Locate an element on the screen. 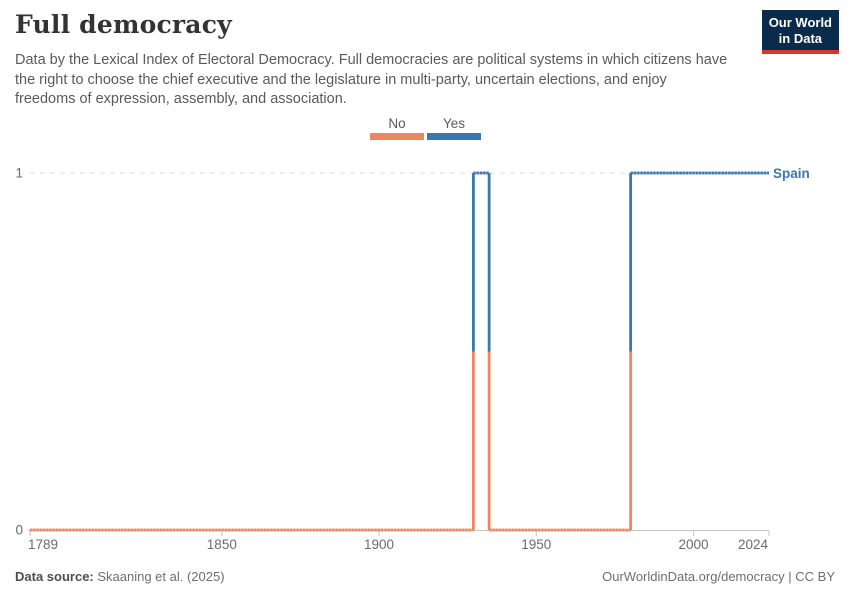 Image resolution: width=850 pixels, height=600 pixels. data-source-label: Data source: is located at coordinates (54, 576).